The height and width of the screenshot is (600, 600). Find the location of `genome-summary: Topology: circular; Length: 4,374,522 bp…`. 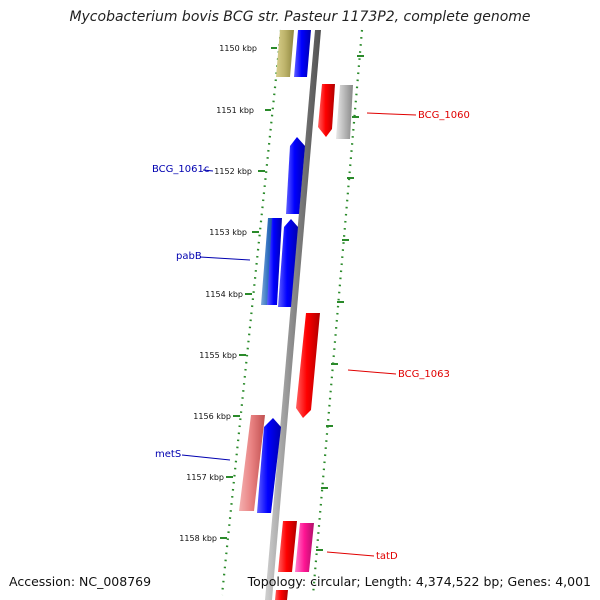

genome-summary: Topology: circular; Length: 4,374,522 bp… is located at coordinates (419, 581).